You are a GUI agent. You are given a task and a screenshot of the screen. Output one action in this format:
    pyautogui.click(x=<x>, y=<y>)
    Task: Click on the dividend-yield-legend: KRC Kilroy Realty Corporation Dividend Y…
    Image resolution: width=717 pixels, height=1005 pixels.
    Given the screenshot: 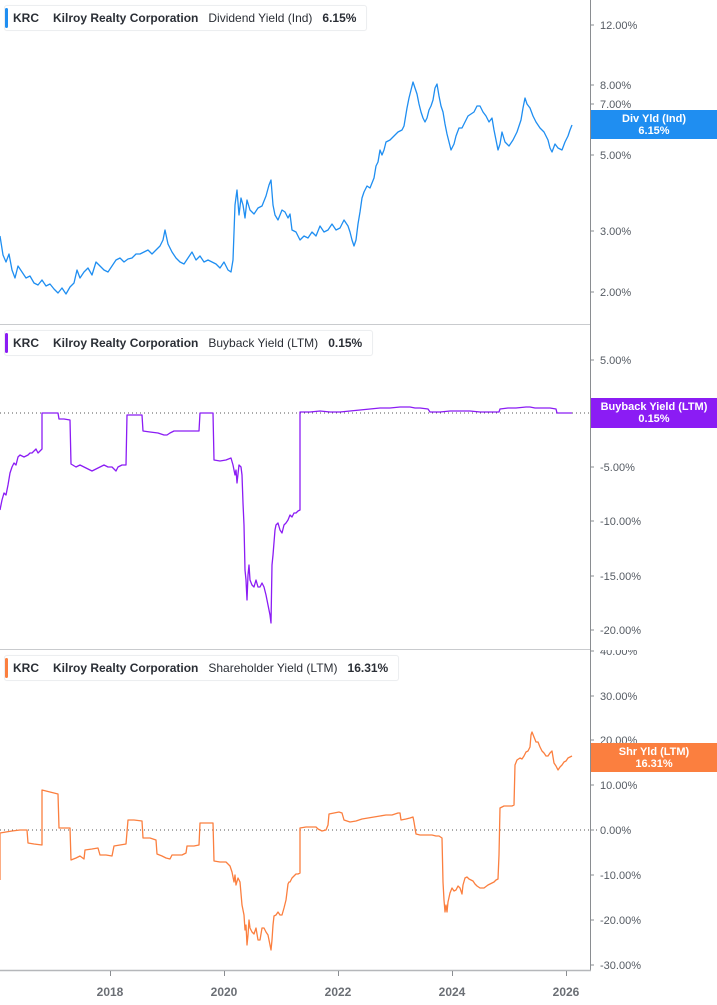 What is the action you would take?
    pyautogui.click(x=186, y=18)
    